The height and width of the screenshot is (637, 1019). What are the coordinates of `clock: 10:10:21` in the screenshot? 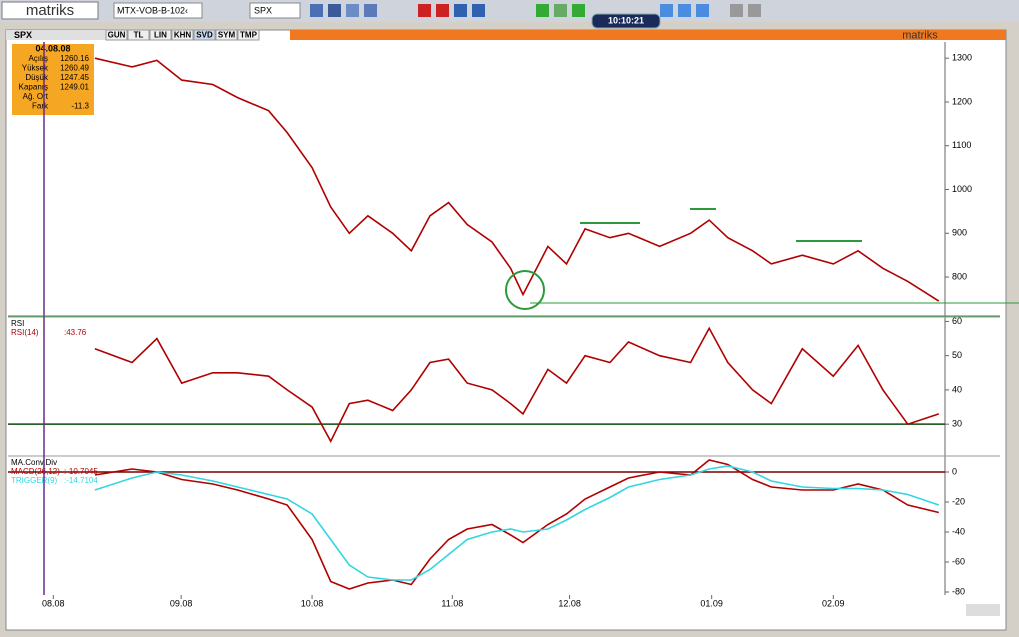 It's located at (626, 20).